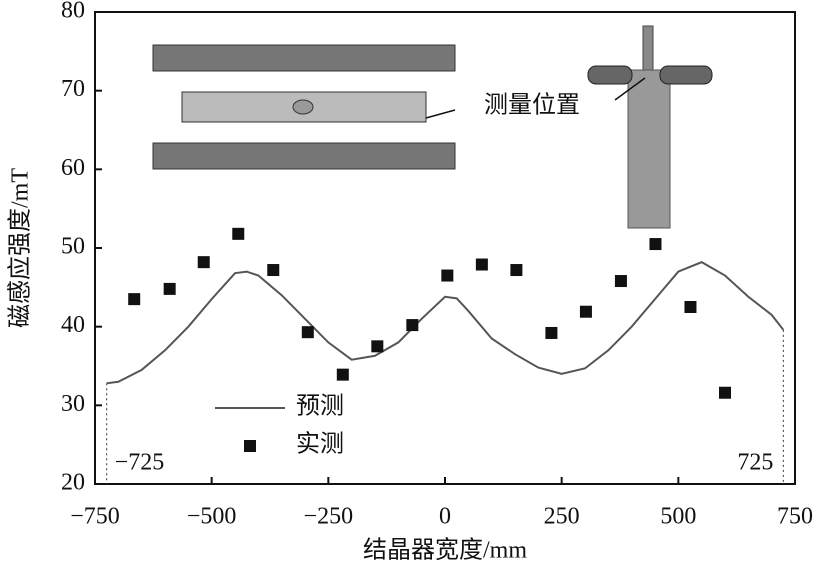 Image resolution: width=830 pixels, height=571 pixels. I want to click on boundary-label: −725, so click(140, 463).